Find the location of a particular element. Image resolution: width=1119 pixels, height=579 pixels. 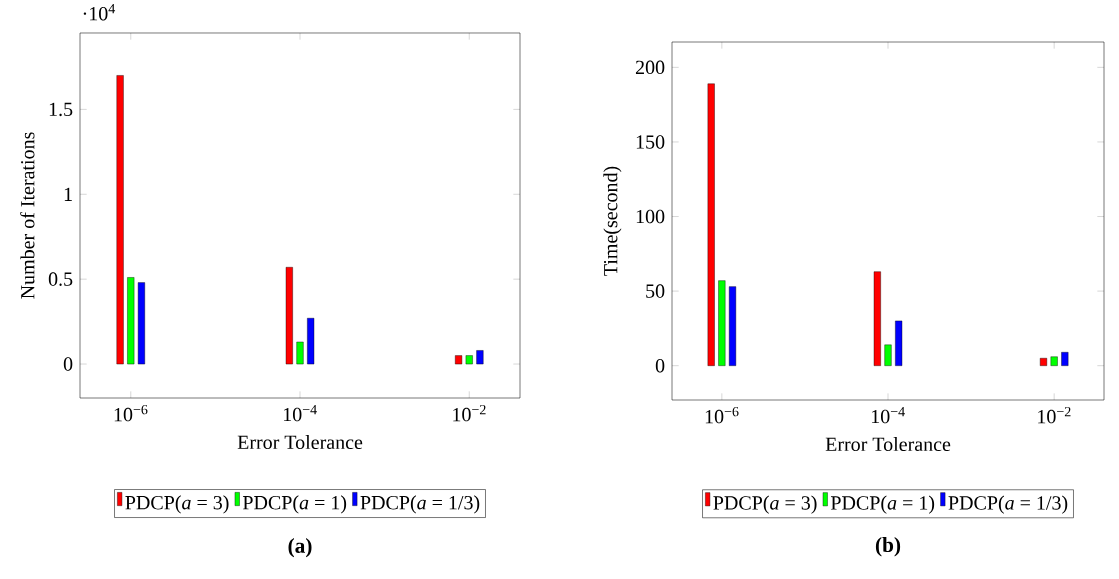

text: (a) is located at coordinates (300, 547).